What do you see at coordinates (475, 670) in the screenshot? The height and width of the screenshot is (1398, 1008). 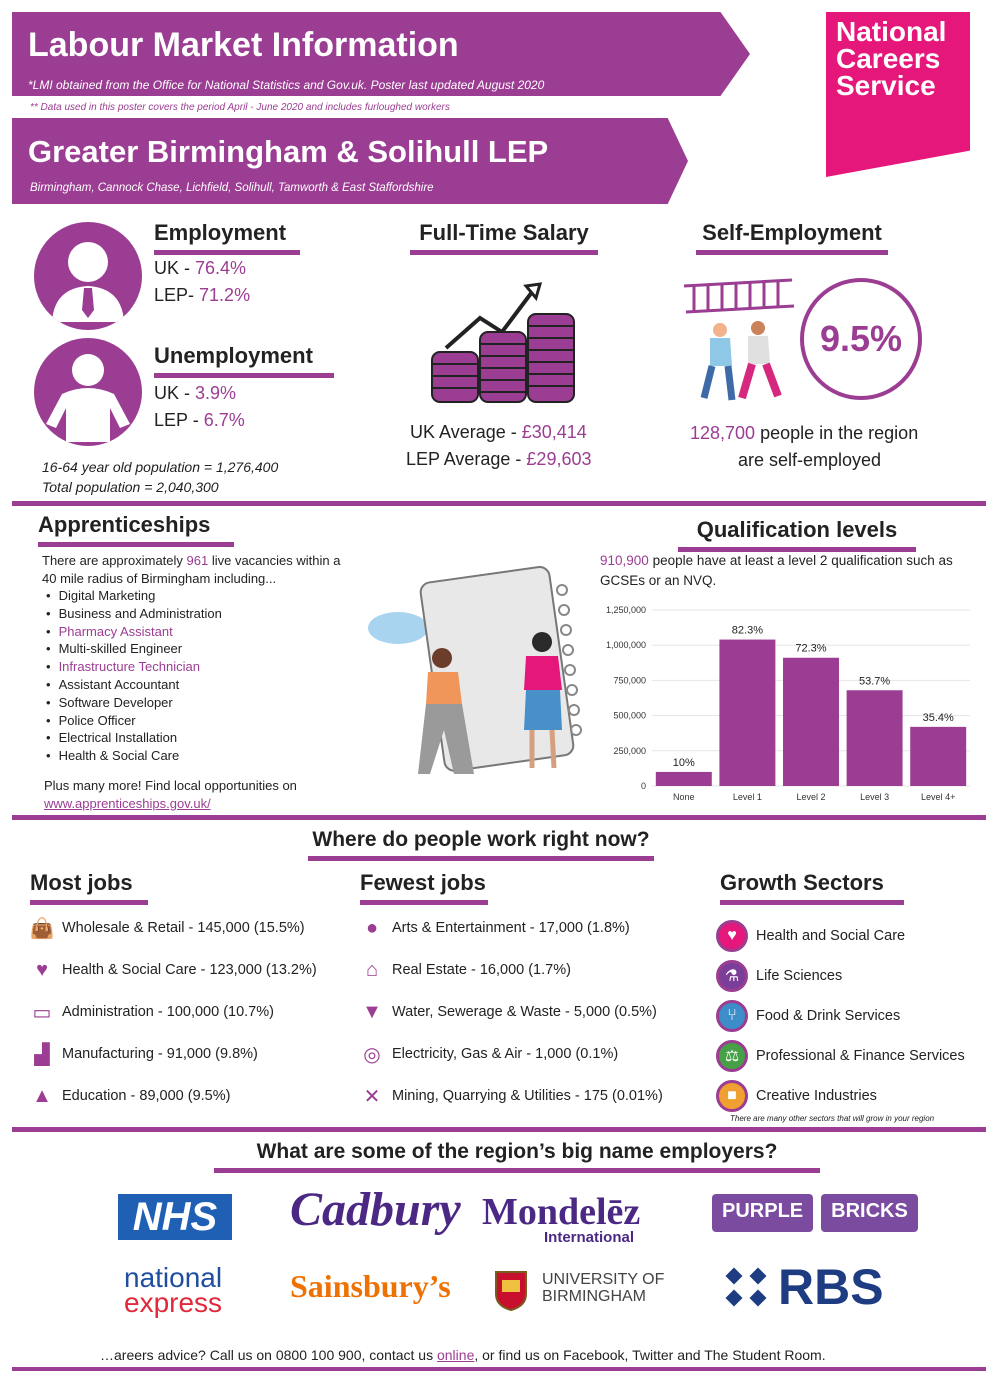 I see `notebook-illustration` at bounding box center [475, 670].